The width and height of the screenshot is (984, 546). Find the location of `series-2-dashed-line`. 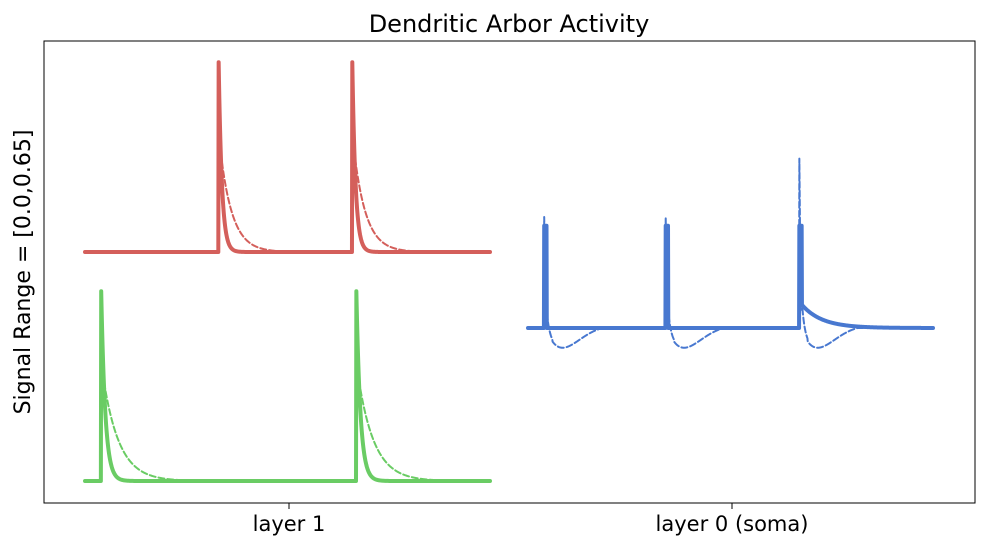

series-2-dashed-line is located at coordinates (730, 253).